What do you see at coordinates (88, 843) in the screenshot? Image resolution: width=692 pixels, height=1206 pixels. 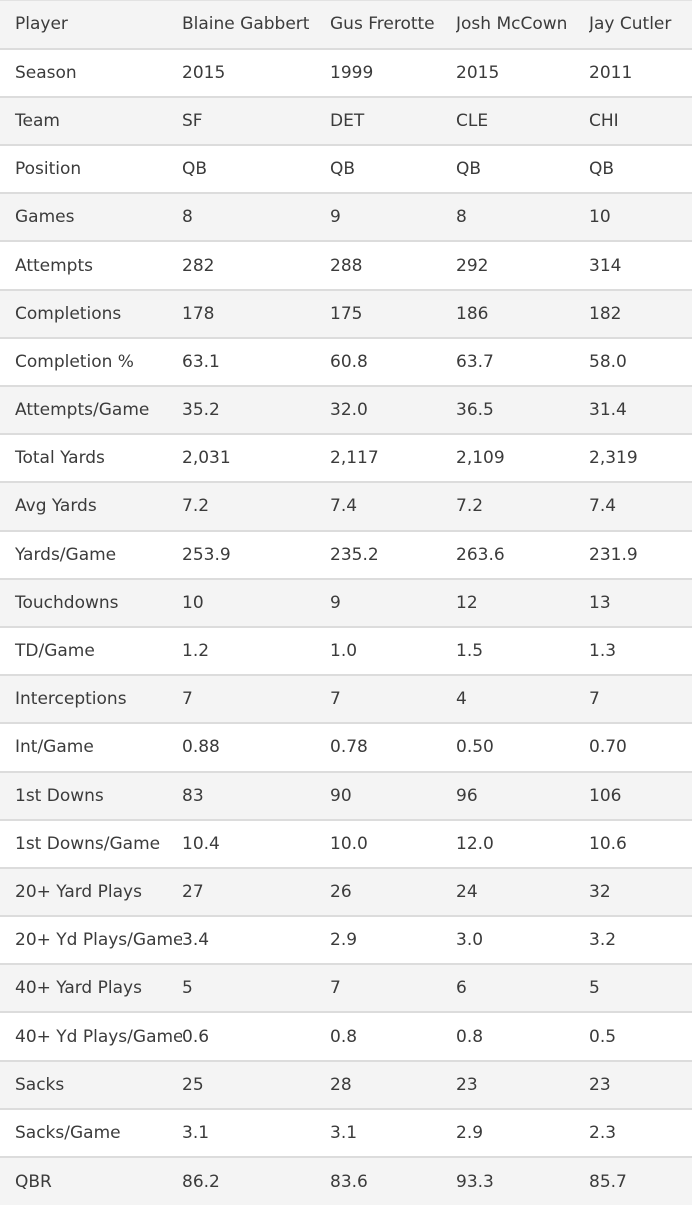 I see `row-label: 1st Downs/Game` at bounding box center [88, 843].